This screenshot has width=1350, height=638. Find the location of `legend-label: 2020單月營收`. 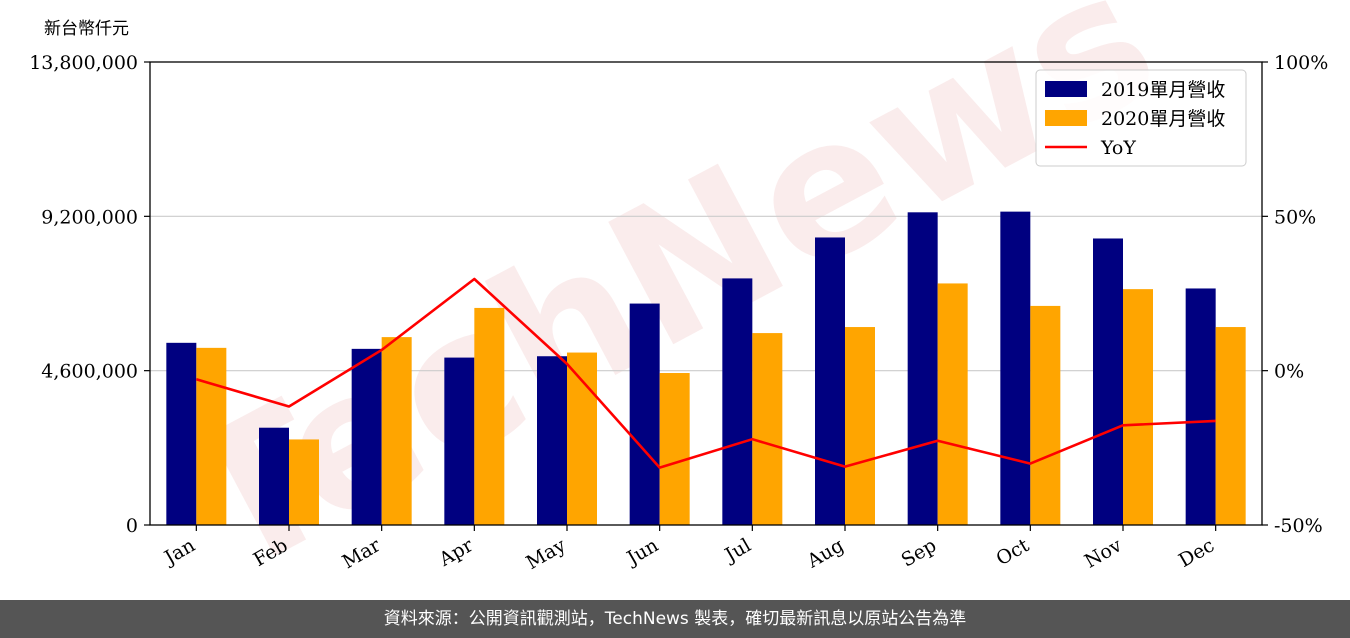

legend-label: 2020單月營收 is located at coordinates (1163, 119).